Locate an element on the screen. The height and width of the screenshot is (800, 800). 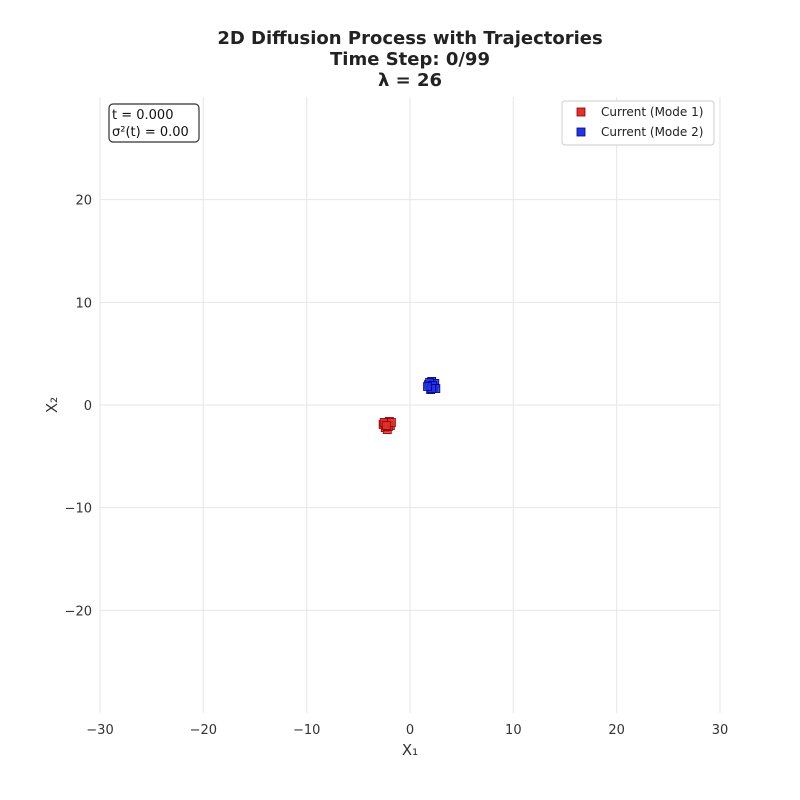
legend-label-mode-2: Current (Mode 2) is located at coordinates (652, 132).